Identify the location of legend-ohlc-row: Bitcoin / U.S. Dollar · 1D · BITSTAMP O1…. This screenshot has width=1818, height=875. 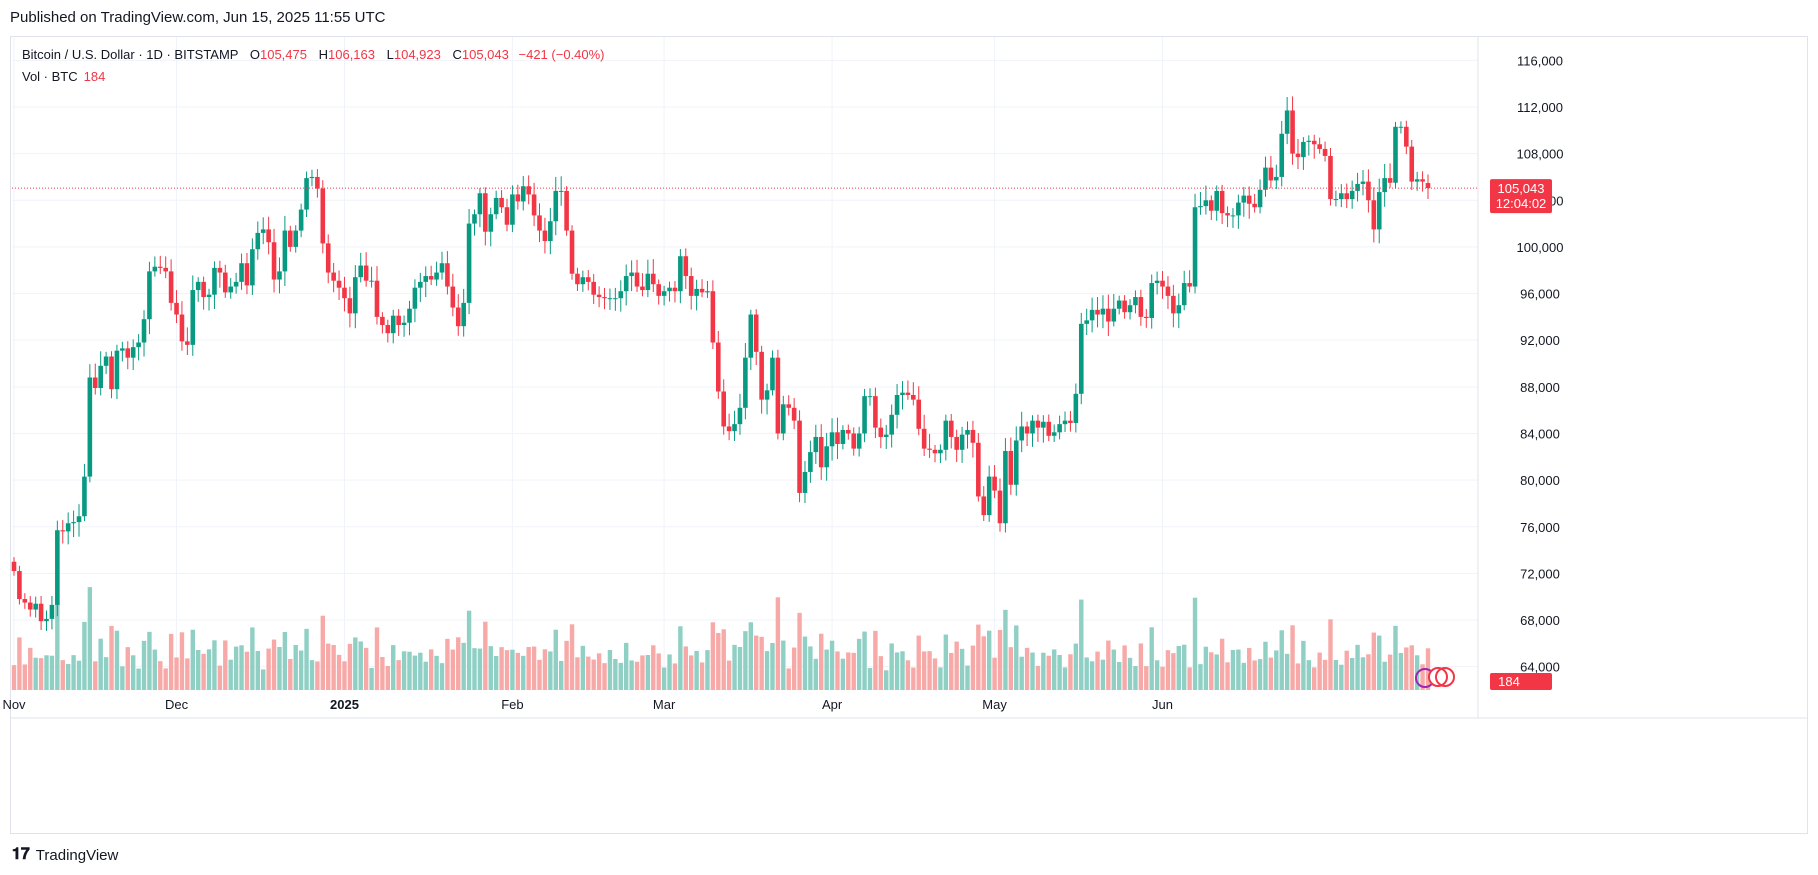
(313, 55).